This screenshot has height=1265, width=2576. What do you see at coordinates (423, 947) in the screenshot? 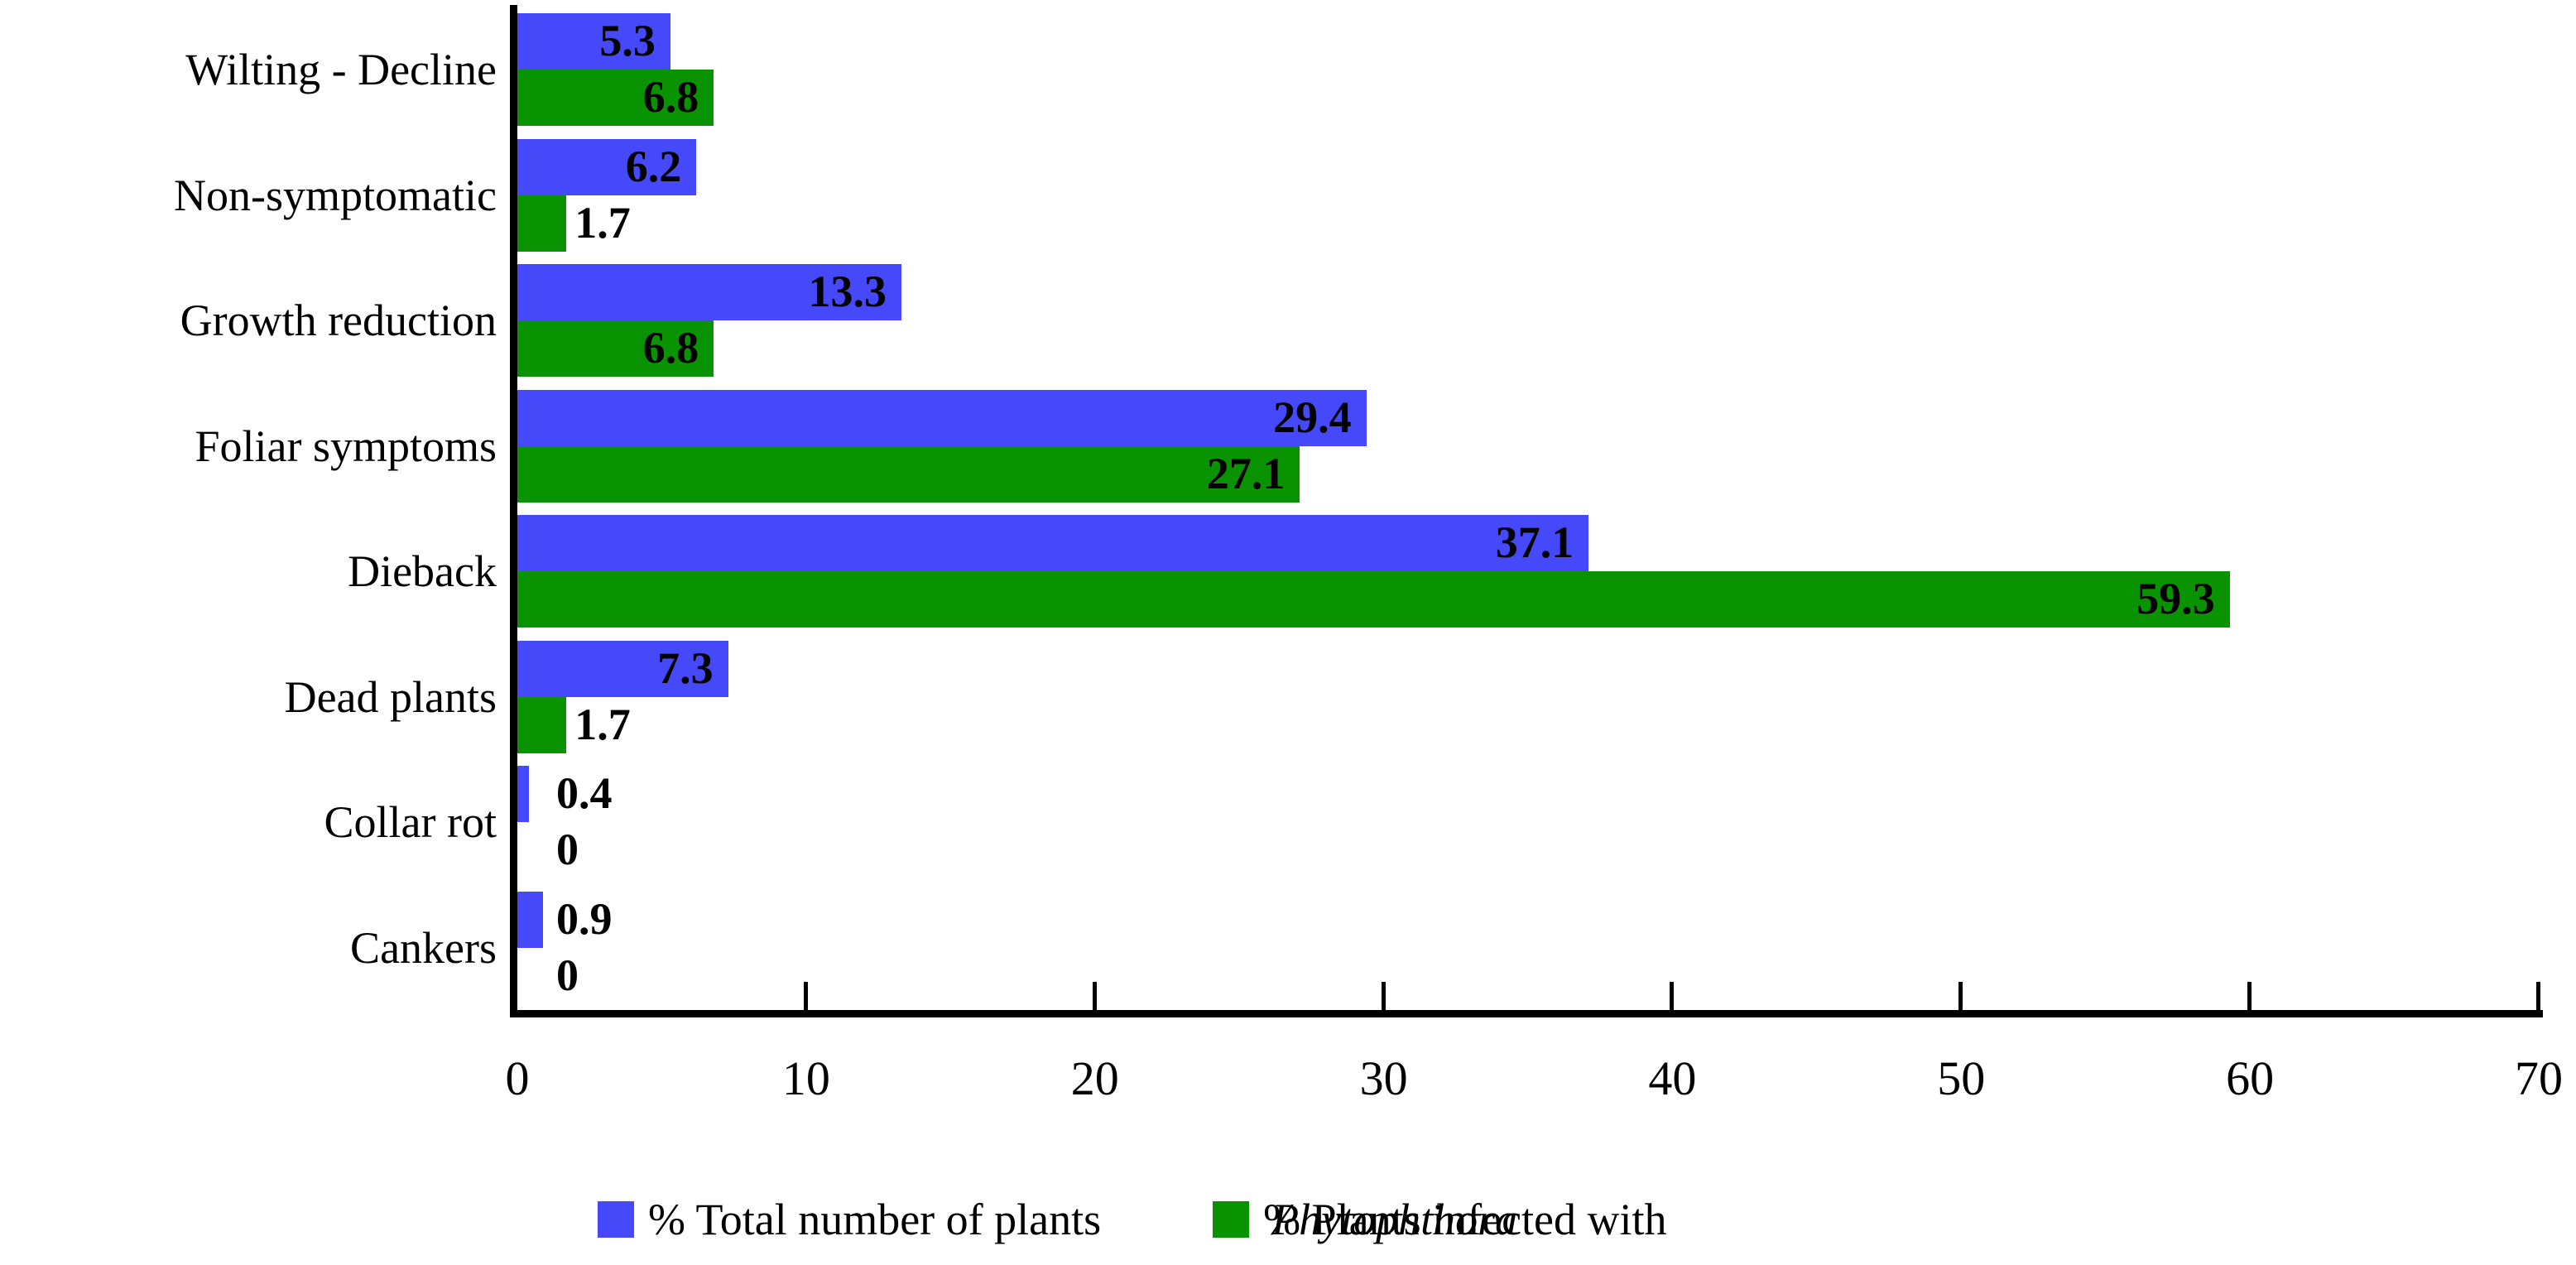
I see `category-label: Cankers` at bounding box center [423, 947].